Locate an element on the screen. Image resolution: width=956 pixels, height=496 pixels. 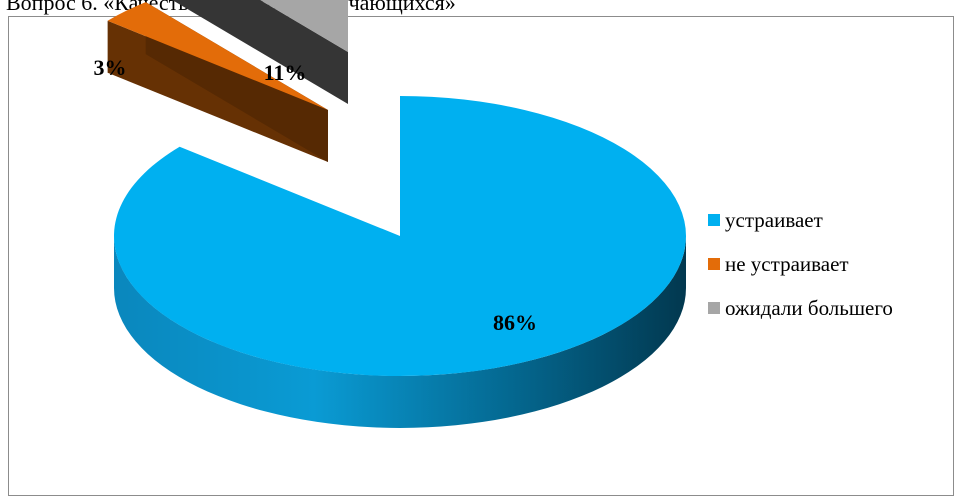
chart-legend: устраивает не устраивает ожидали большего is located at coordinates (800, 264).